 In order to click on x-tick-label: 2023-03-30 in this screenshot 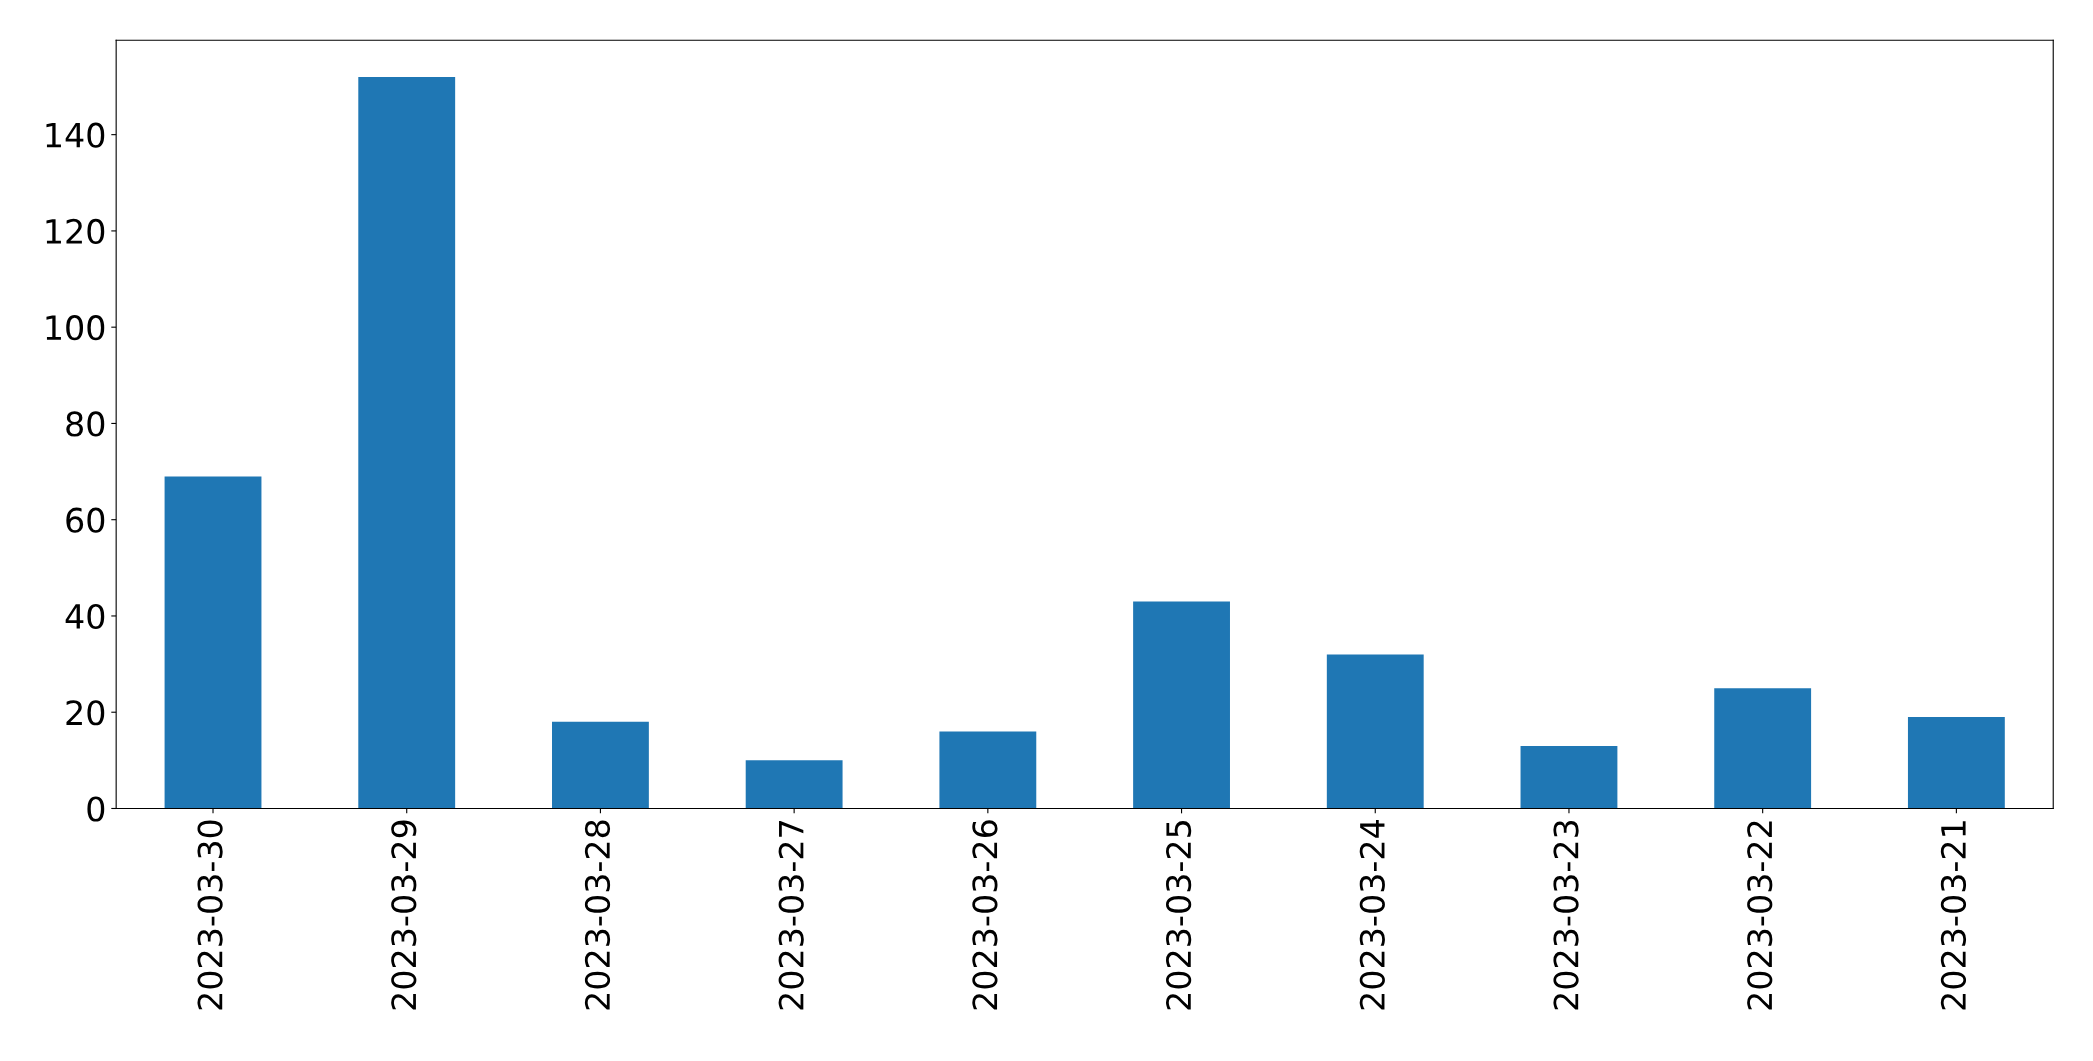, I will do `click(210, 915)`.